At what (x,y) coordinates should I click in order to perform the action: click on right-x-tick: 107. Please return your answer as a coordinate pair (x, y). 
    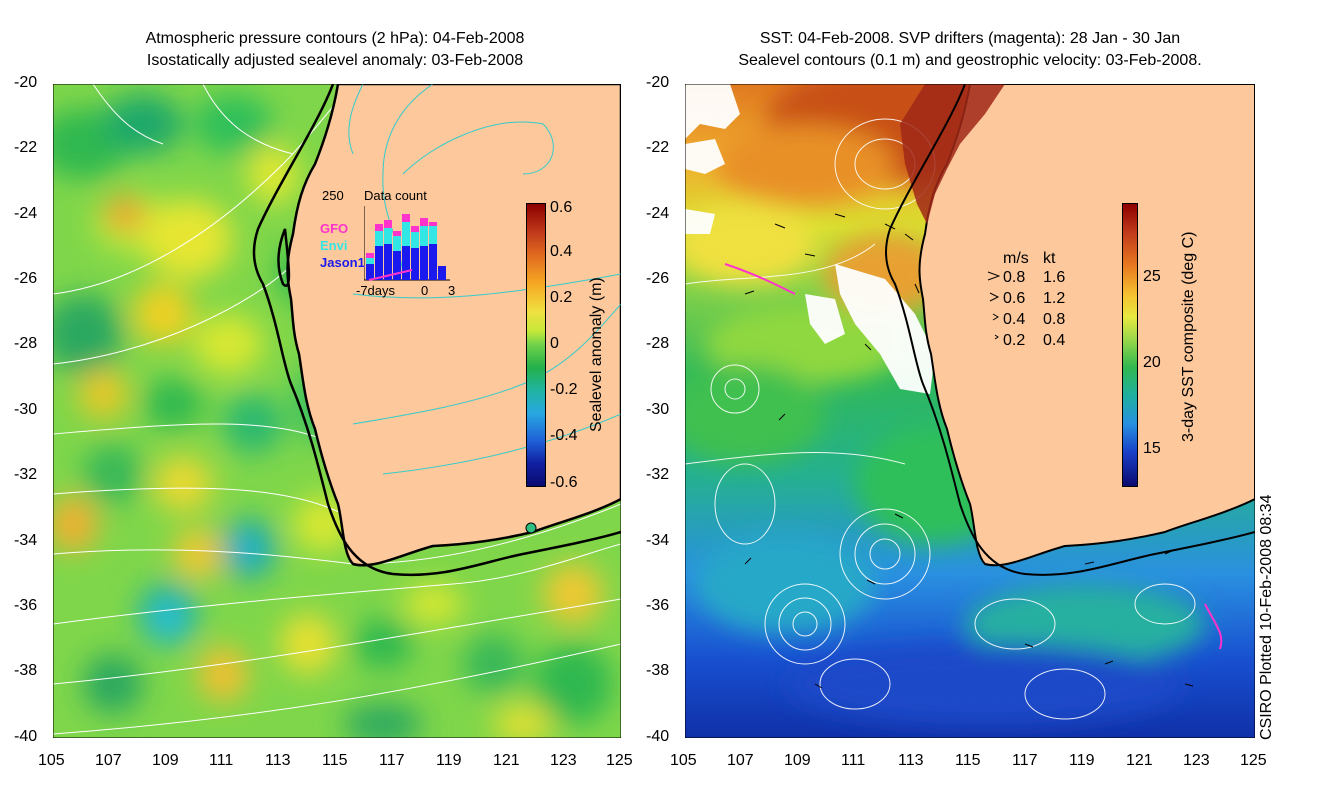
    Looking at the image, I should click on (740, 760).